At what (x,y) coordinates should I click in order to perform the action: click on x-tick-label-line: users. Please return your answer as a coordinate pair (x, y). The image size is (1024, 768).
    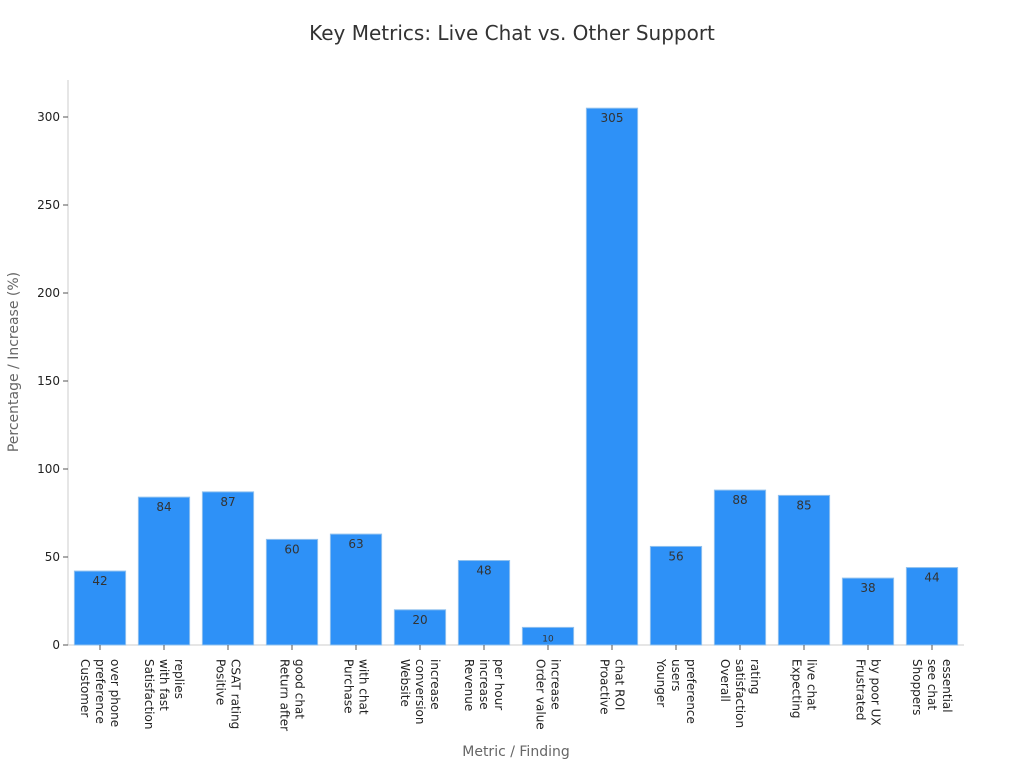
    Looking at the image, I should click on (676, 675).